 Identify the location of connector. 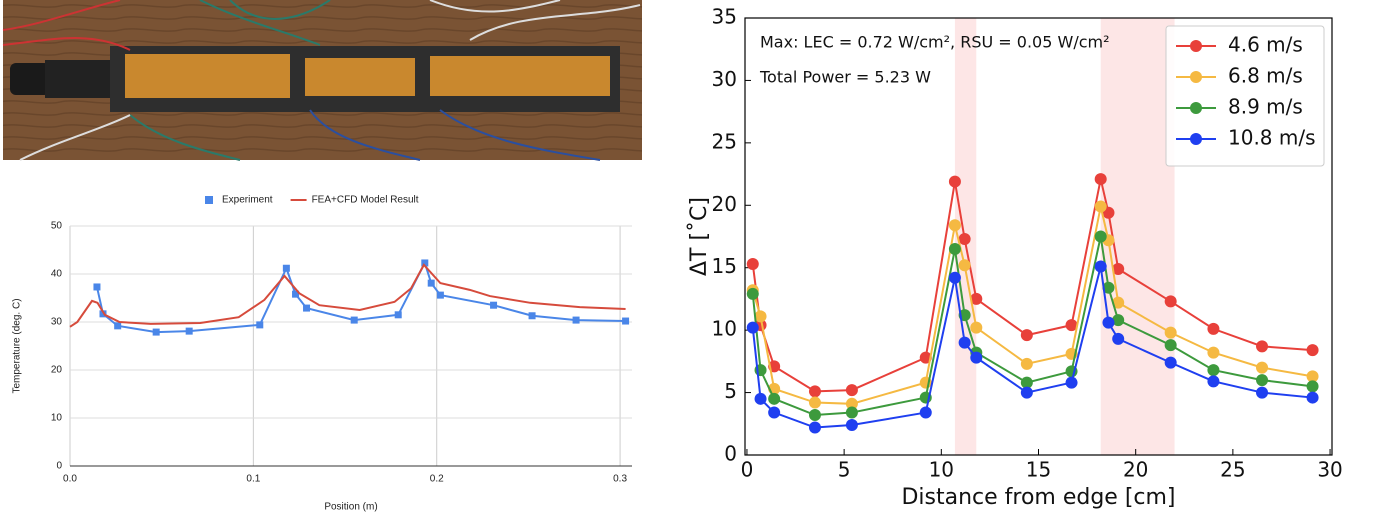
(30, 79).